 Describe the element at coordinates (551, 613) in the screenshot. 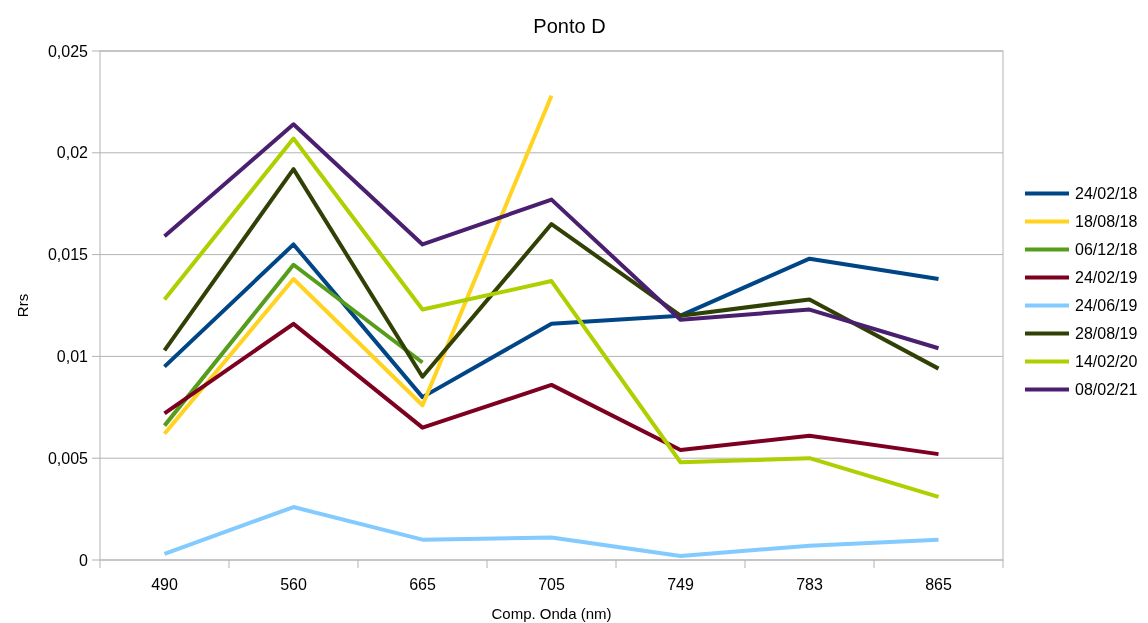

I see `x-axis-title: Comp. Onda (nm)` at that location.